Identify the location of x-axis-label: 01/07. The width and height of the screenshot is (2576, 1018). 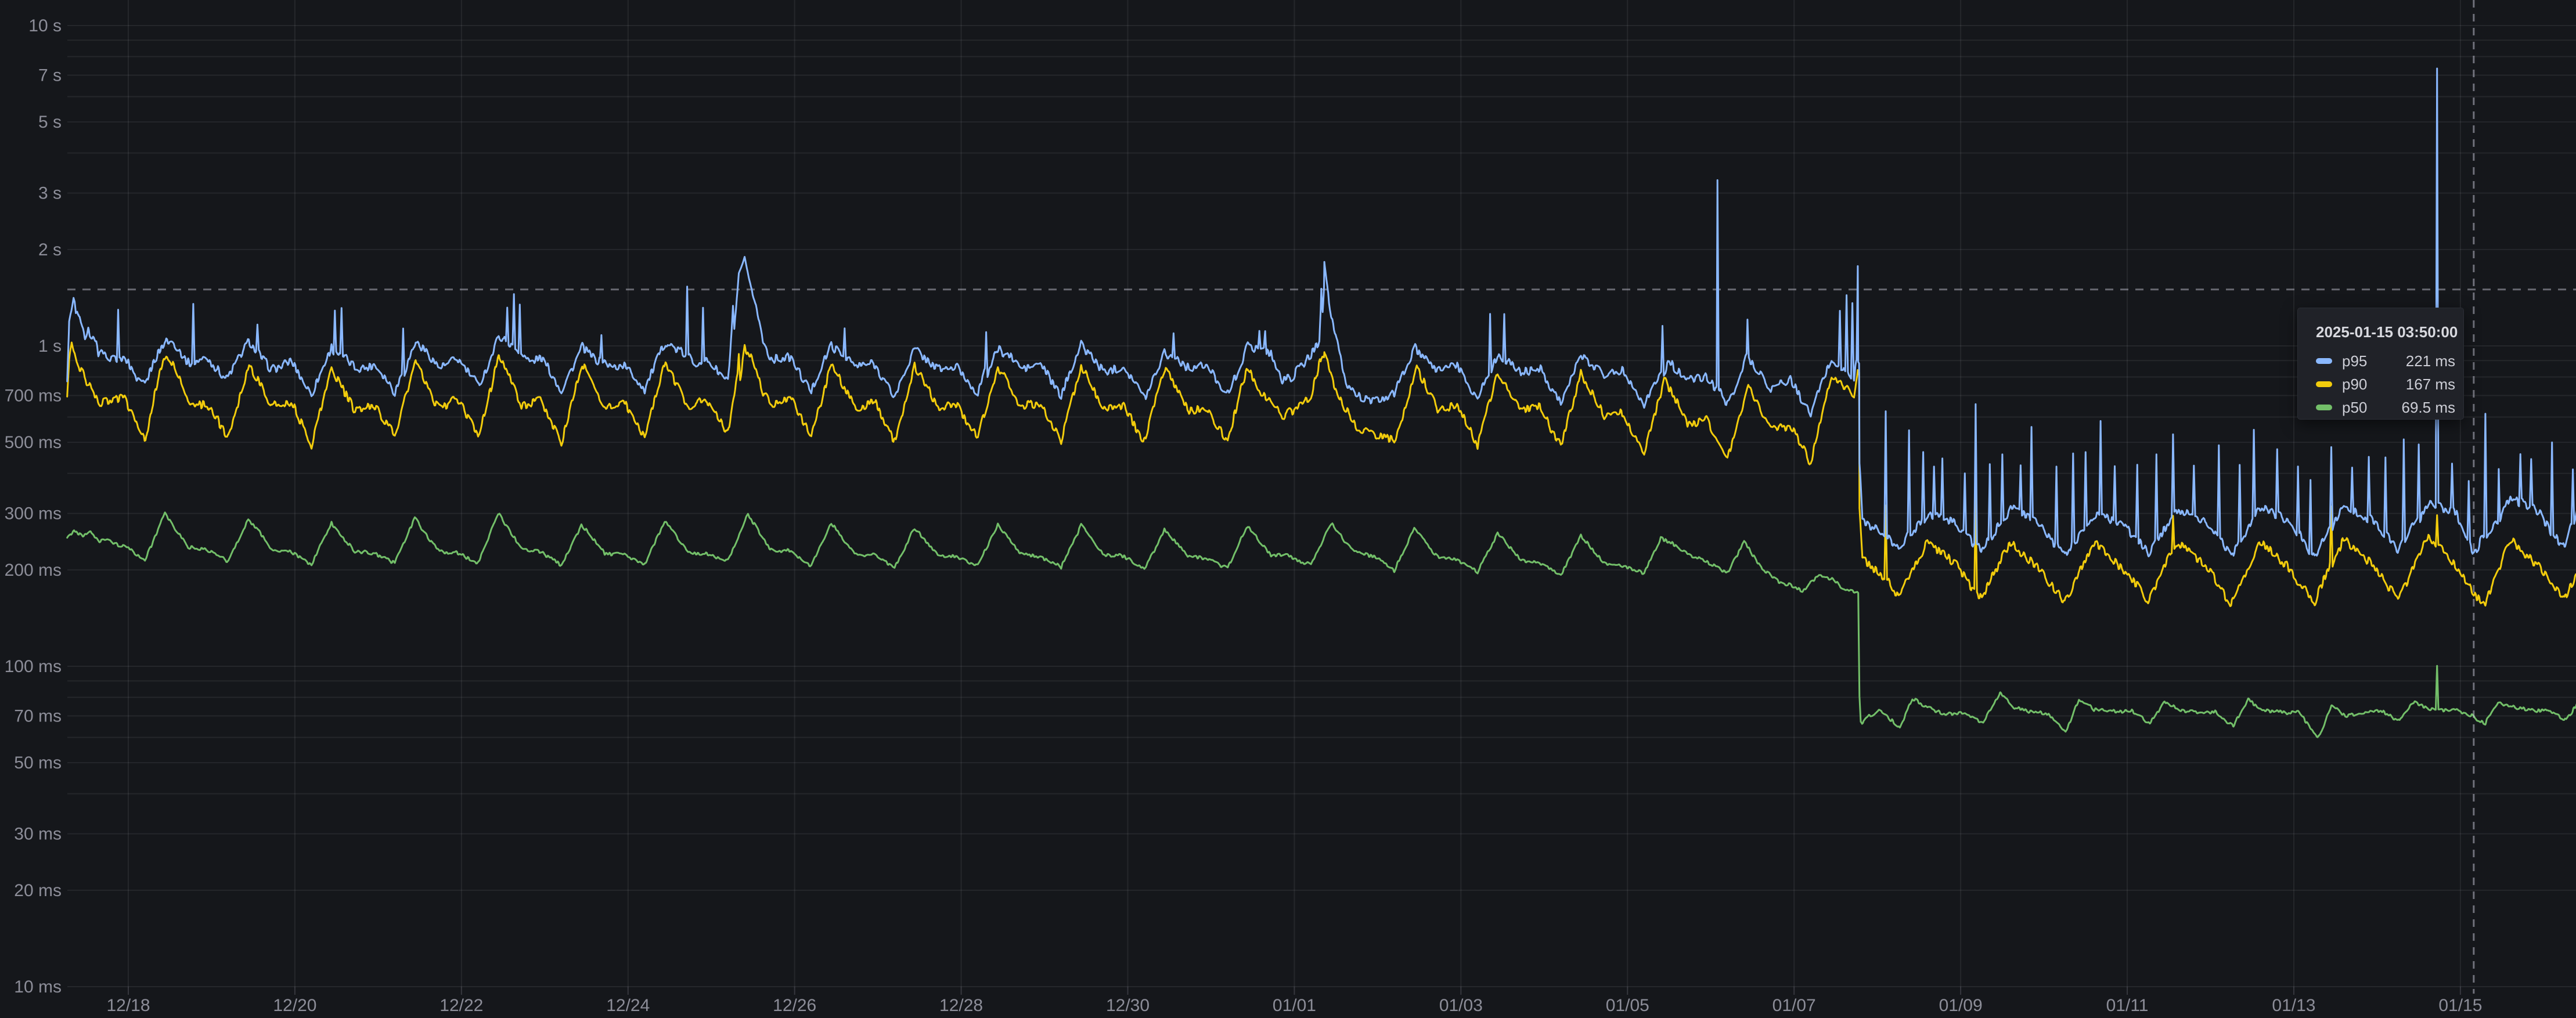
(1794, 1006).